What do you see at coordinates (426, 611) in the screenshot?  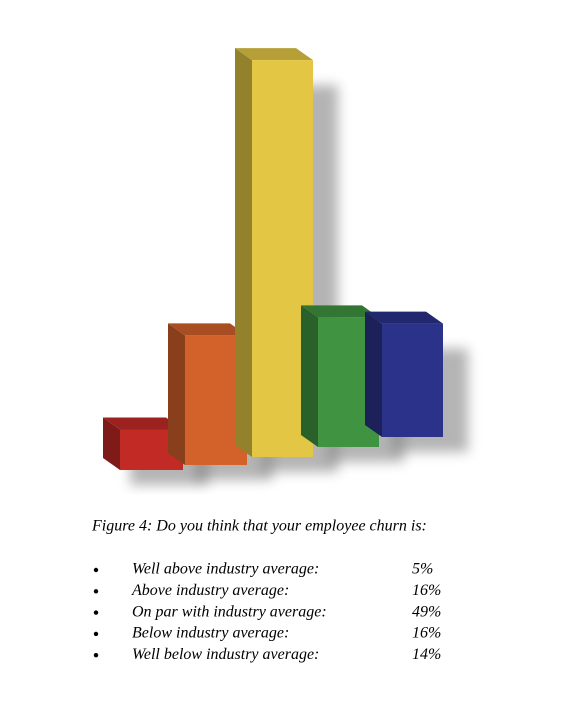 I see `value-label: 49%` at bounding box center [426, 611].